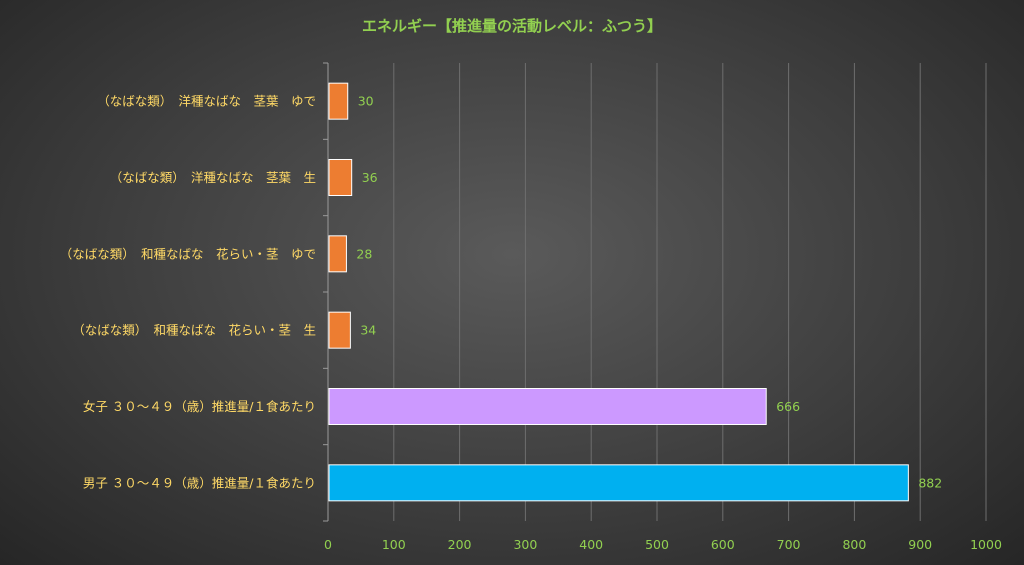 The width and height of the screenshot is (1024, 565). I want to click on data-label: 34, so click(368, 330).